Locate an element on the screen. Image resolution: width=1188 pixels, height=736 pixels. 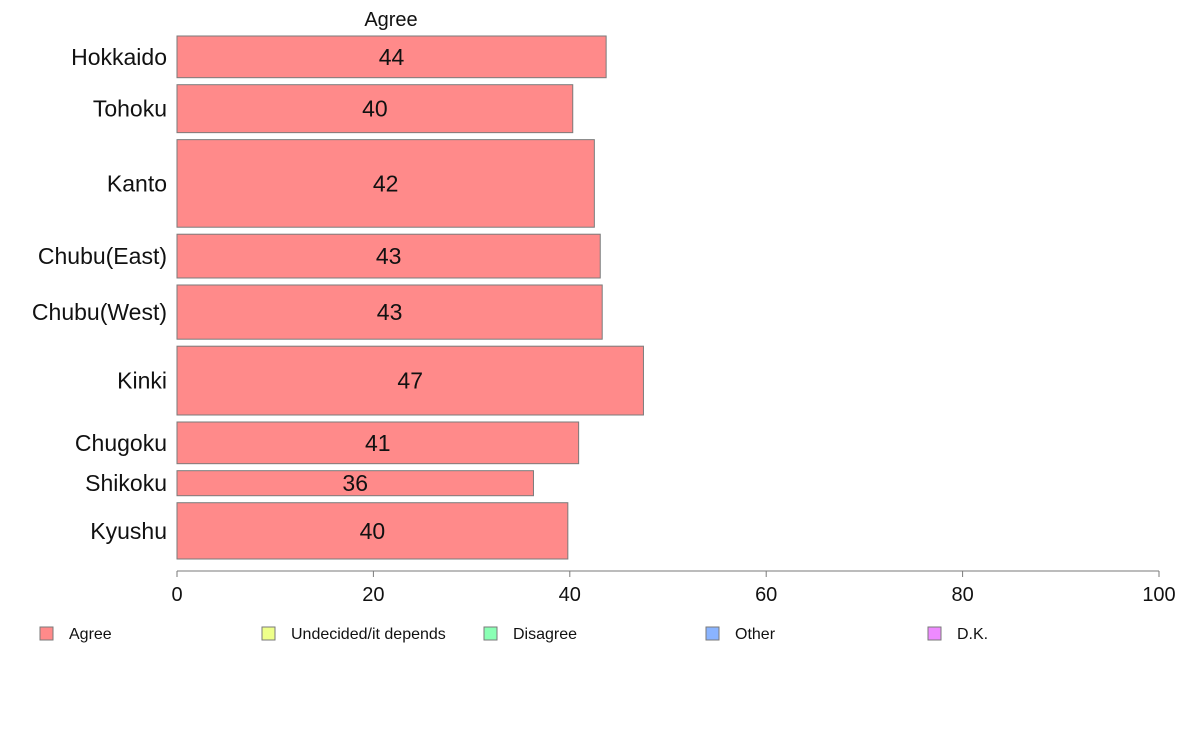
bar-value-kanto: 42 is located at coordinates (386, 183).